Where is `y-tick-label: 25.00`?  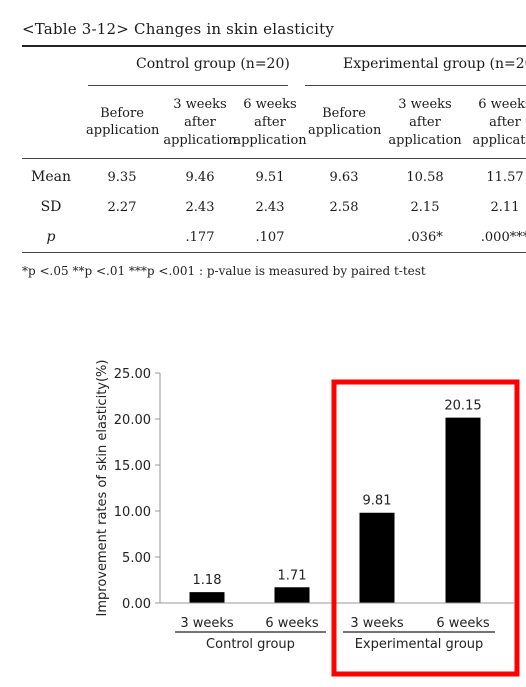
y-tick-label: 25.00 is located at coordinates (132, 374).